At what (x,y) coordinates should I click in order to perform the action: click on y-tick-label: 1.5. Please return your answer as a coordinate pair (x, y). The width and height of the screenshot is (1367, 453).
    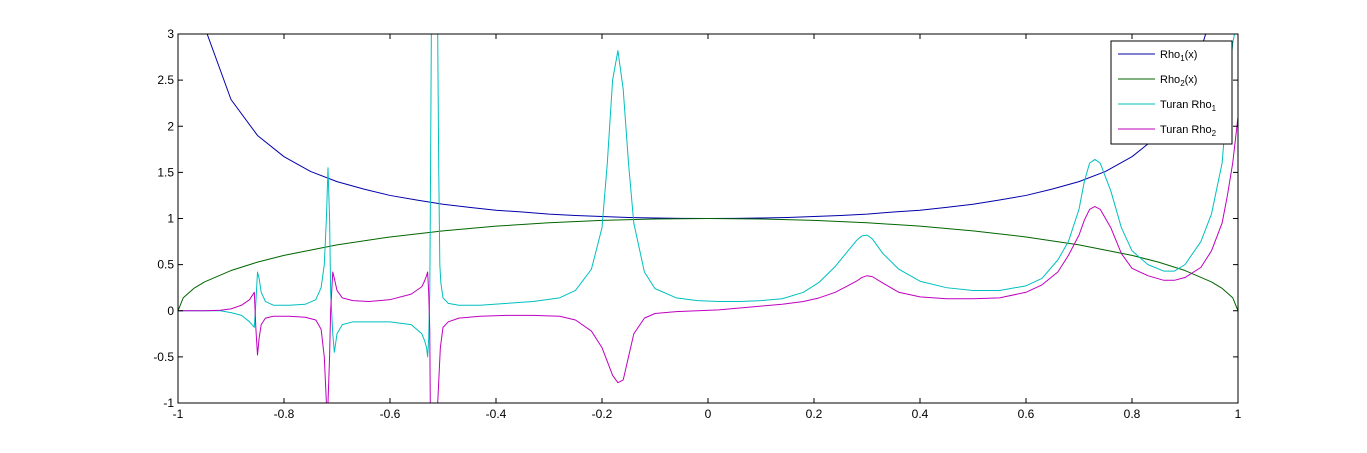
    Looking at the image, I should click on (165, 172).